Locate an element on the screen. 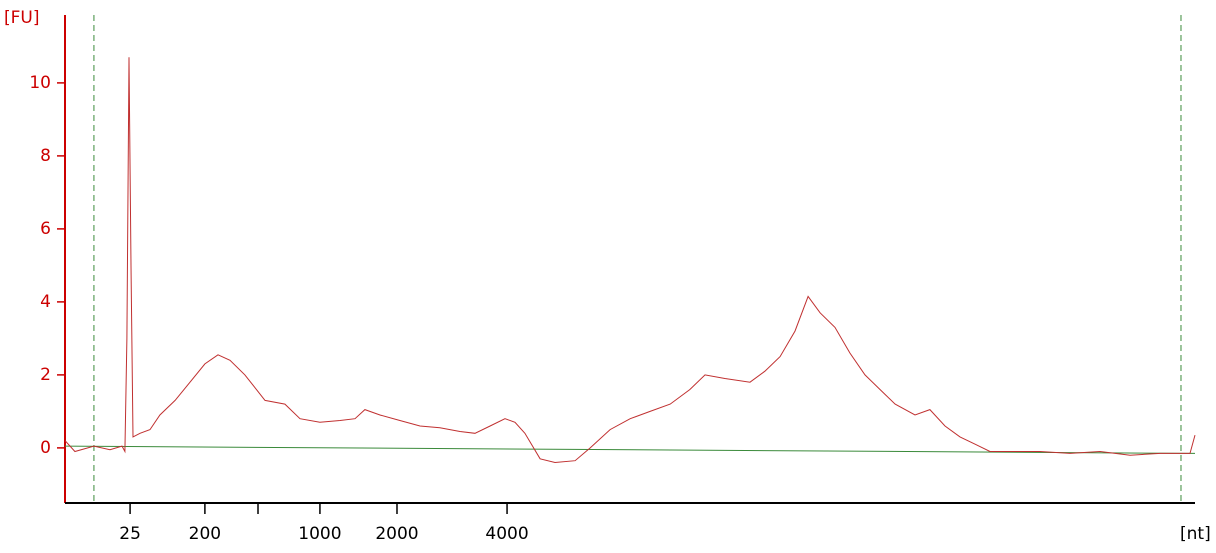 The height and width of the screenshot is (553, 1216). y-tick-label: 6 is located at coordinates (45, 229).